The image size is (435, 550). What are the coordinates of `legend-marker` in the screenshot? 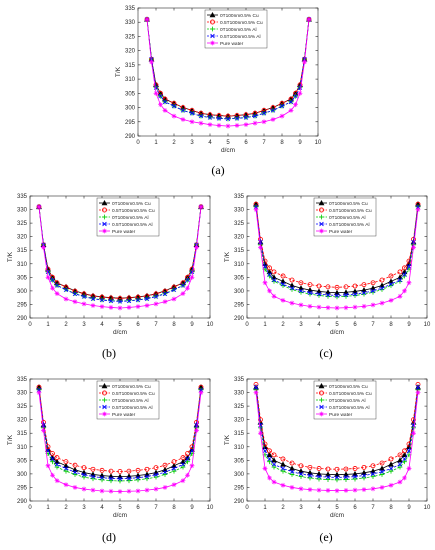 It's located at (212, 29).